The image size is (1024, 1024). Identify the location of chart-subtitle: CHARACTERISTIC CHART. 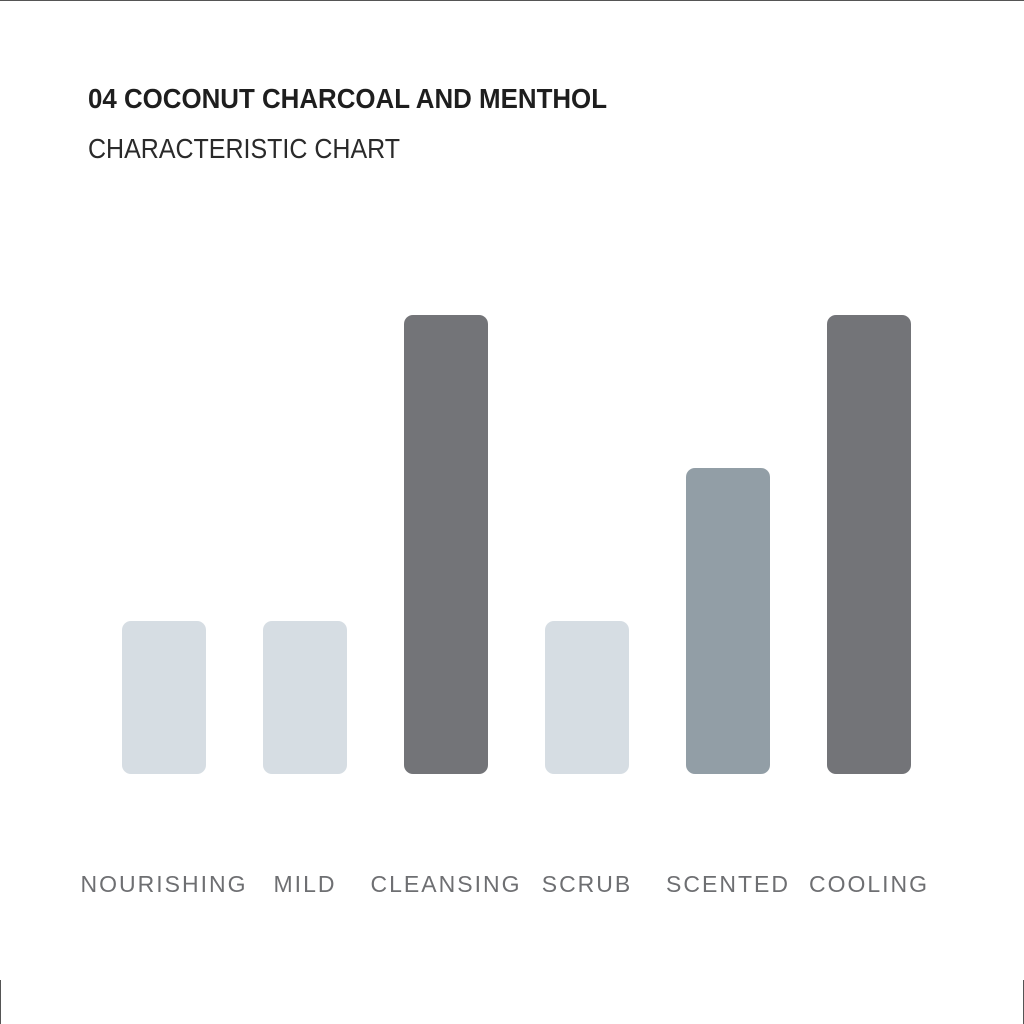
(244, 148).